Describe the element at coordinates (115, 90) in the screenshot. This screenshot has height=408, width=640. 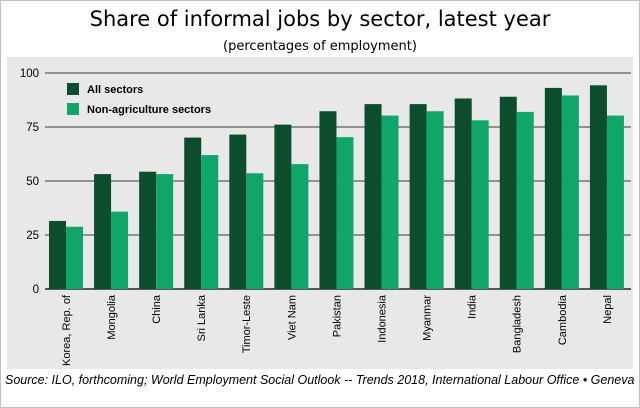
I see `legend-label: All sectors` at that location.